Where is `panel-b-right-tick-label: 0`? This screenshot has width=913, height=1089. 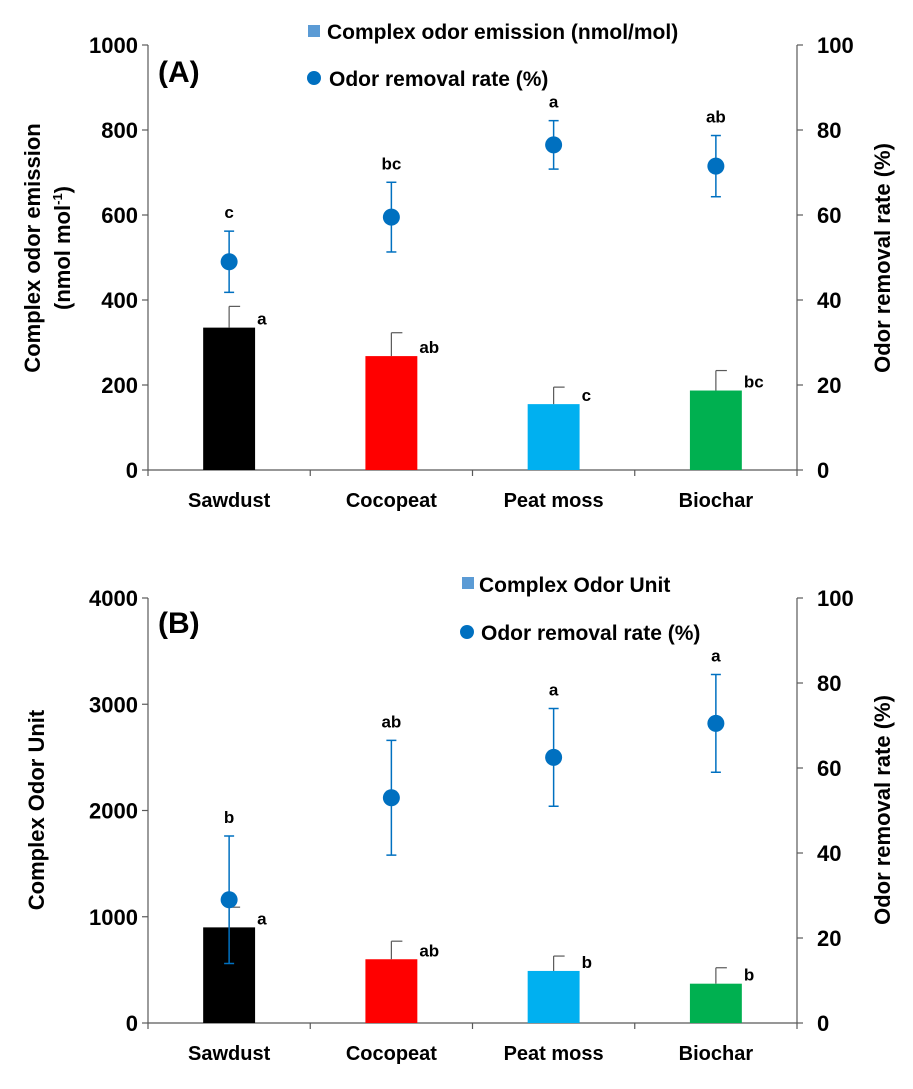 panel-b-right-tick-label: 0 is located at coordinates (823, 1023).